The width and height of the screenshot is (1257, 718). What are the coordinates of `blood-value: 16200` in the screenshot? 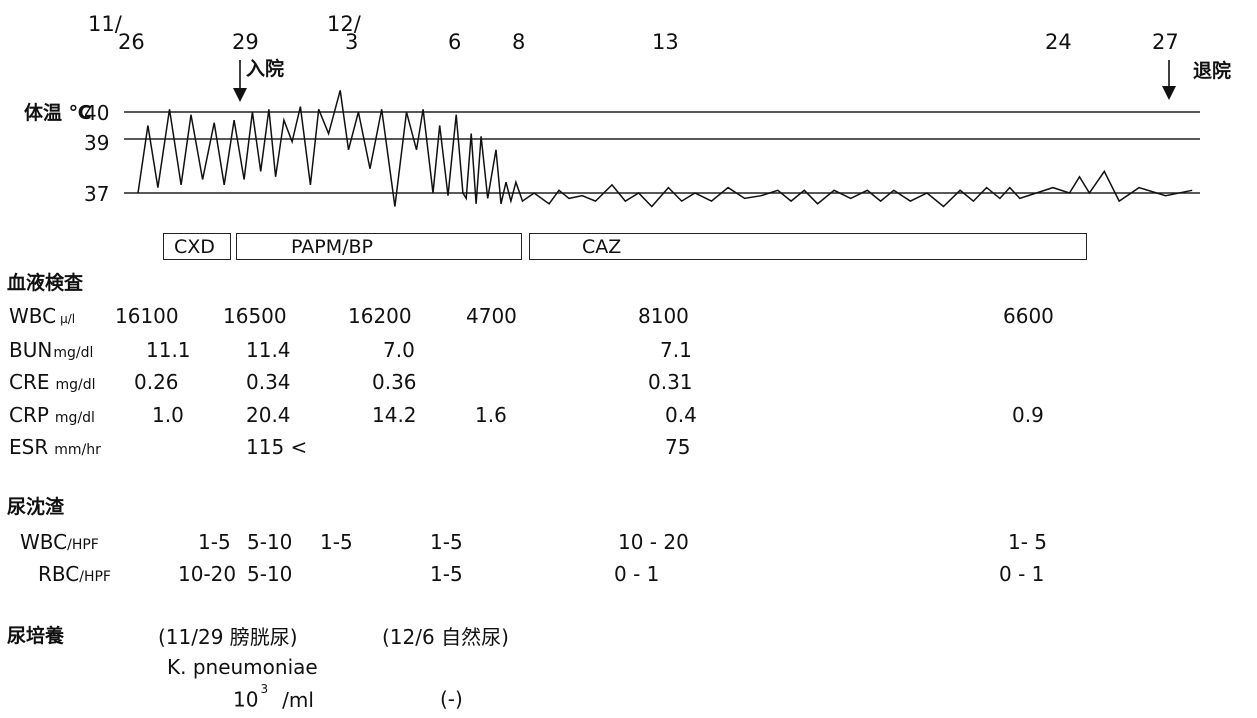 It's located at (380, 316).